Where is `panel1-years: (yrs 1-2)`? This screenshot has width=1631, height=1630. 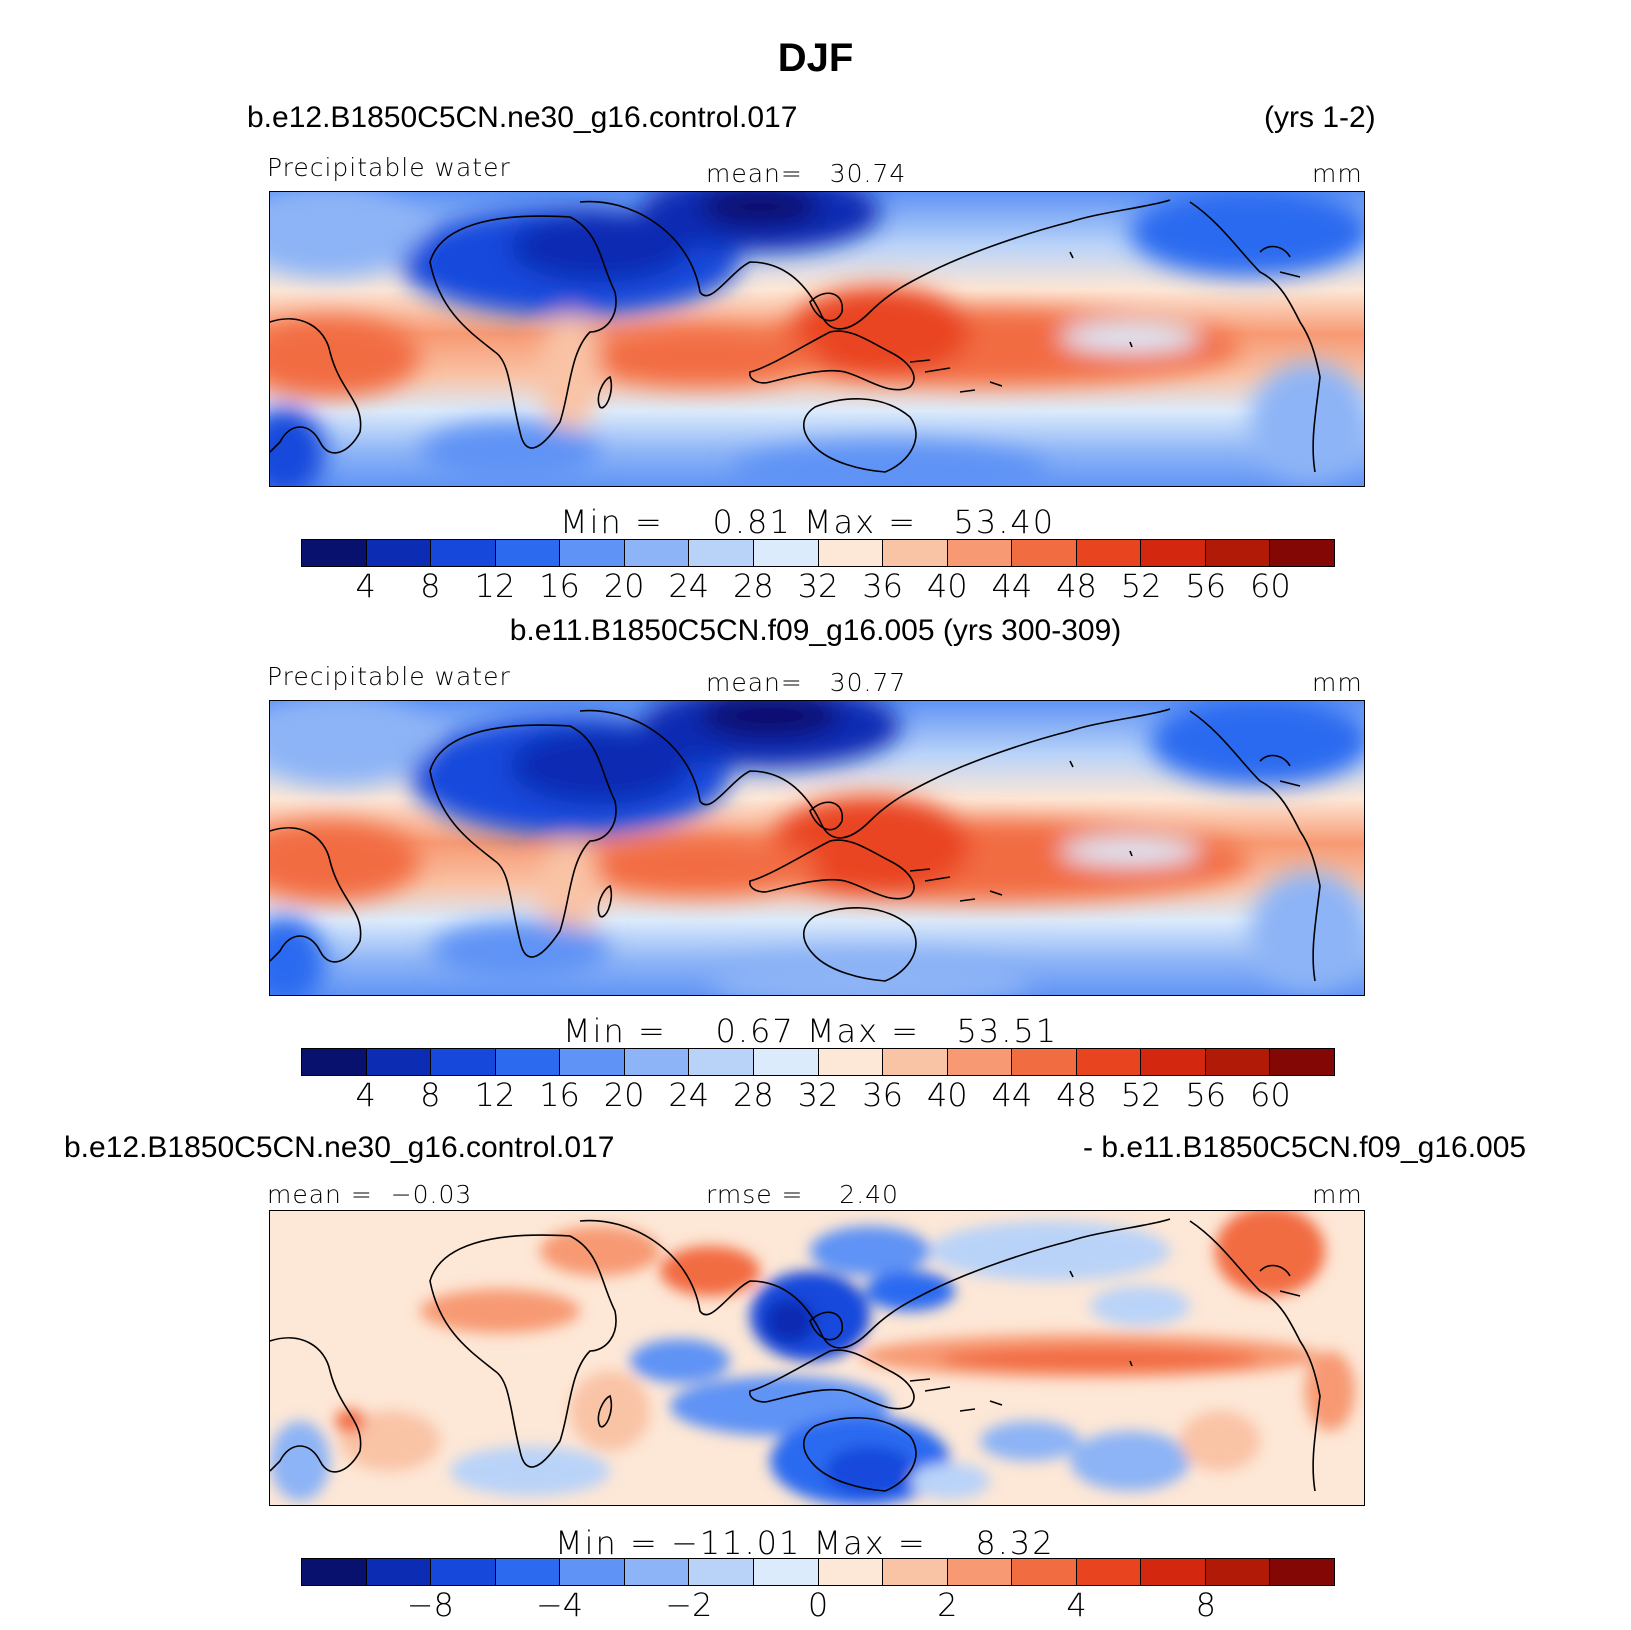 panel1-years: (yrs 1-2) is located at coordinates (1320, 117).